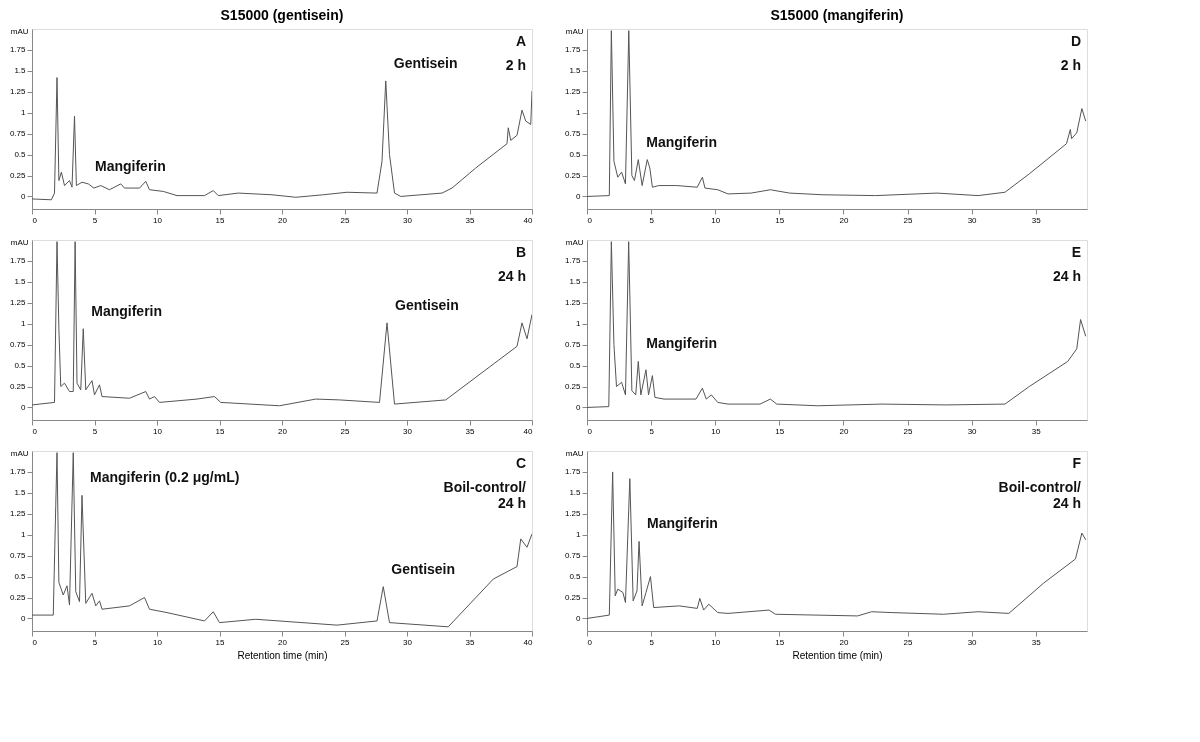 This screenshot has width=1200, height=742. Describe the element at coordinates (1075, 41) in the screenshot. I see `annotation: D` at that location.